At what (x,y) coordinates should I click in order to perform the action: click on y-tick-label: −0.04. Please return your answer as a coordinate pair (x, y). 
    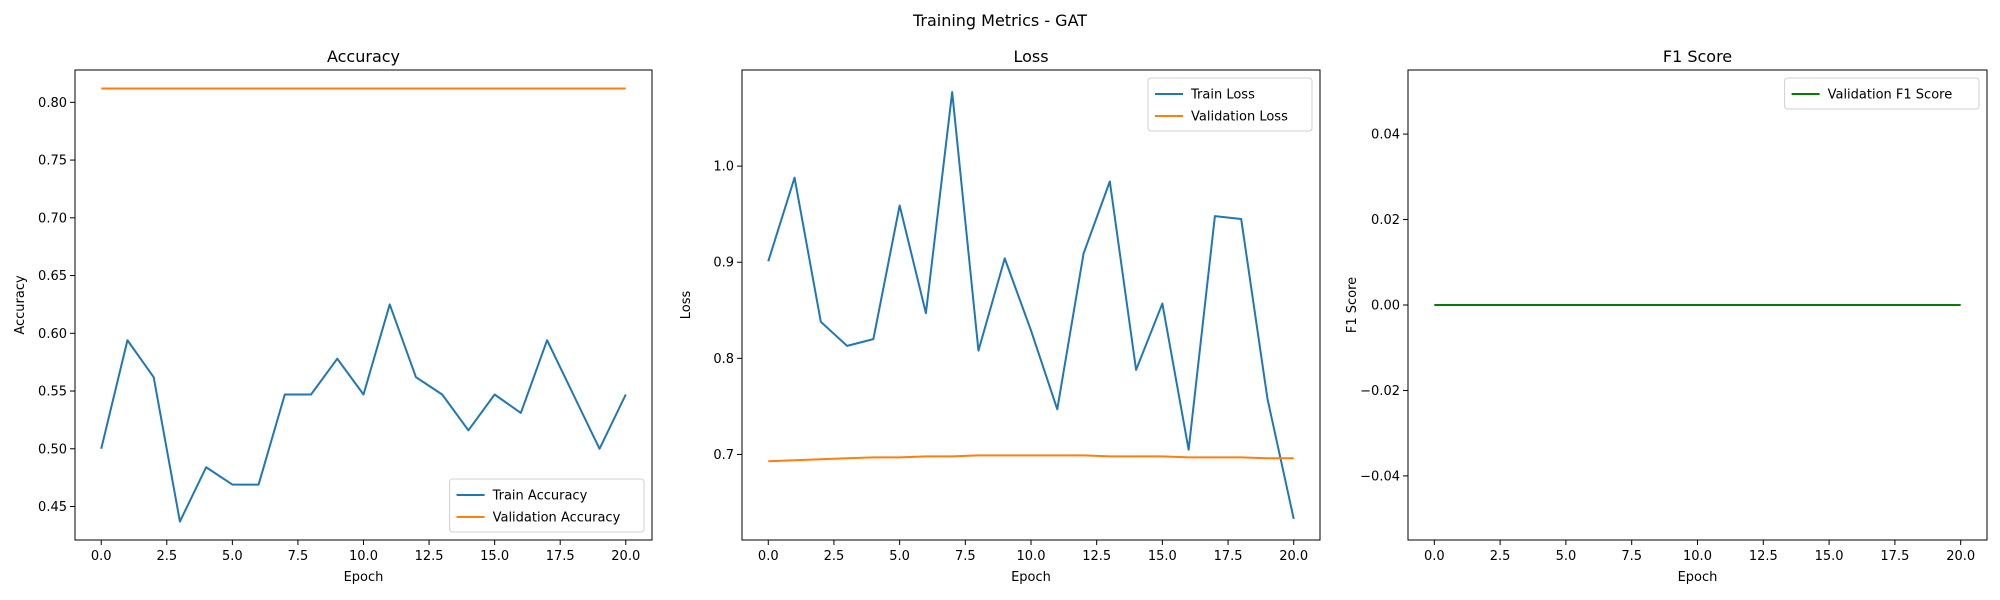
    Looking at the image, I should click on (1380, 476).